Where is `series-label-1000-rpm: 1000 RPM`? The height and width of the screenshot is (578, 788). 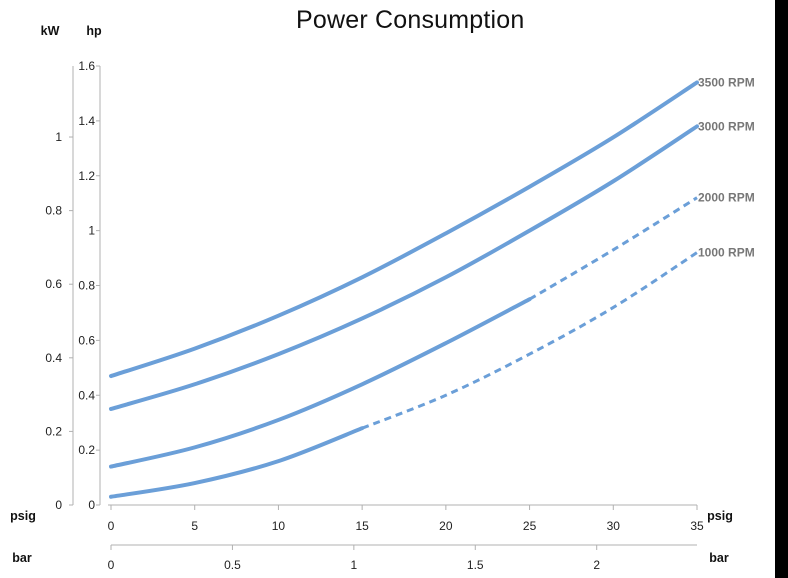 series-label-1000-rpm: 1000 RPM is located at coordinates (726, 253).